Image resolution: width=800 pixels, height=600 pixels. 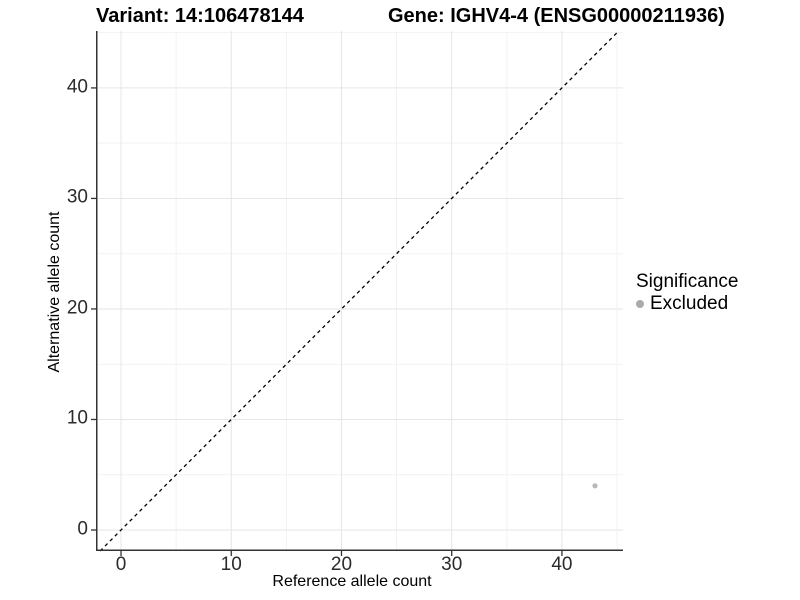 What do you see at coordinates (687, 281) in the screenshot?
I see `legend-title: Significance` at bounding box center [687, 281].